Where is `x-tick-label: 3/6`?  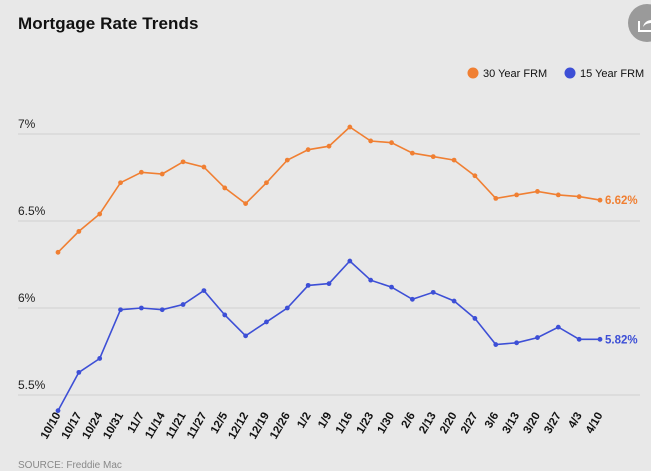 x-tick-label: 3/6 is located at coordinates (492, 421).